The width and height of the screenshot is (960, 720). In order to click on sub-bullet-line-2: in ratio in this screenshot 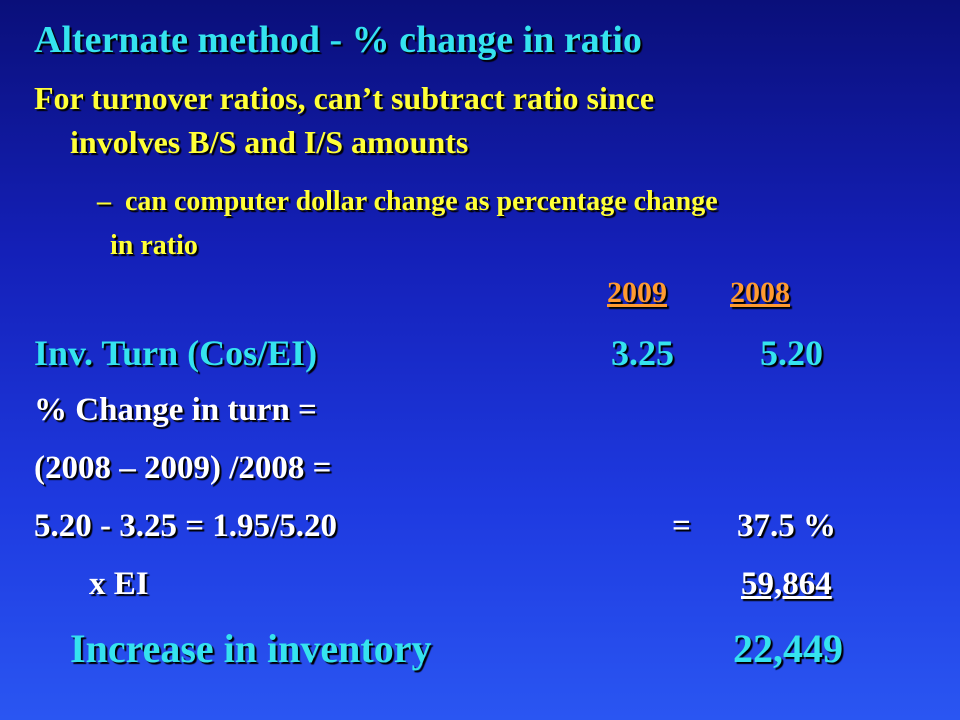, I will do `click(154, 245)`.